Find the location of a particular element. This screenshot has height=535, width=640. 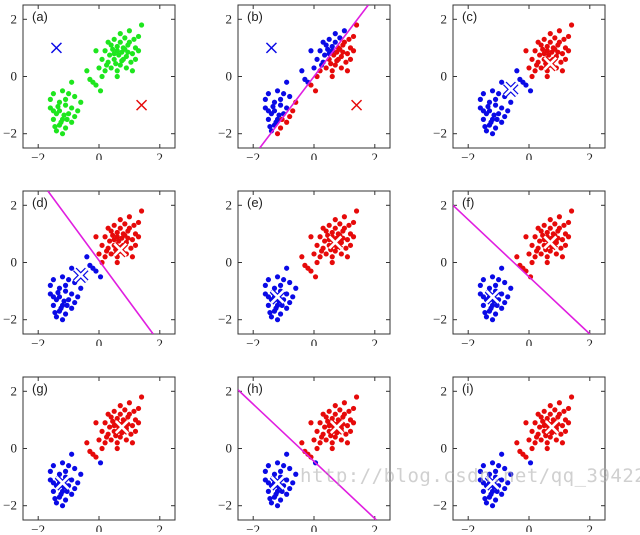

y-tick-label: −2 is located at coordinates (225, 133).